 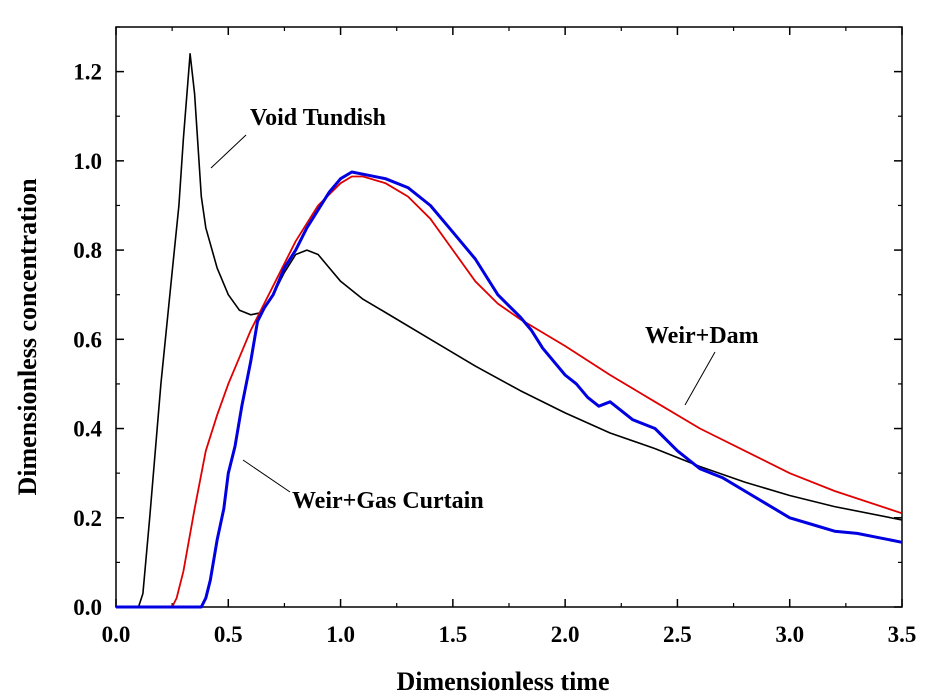 I want to click on x-tick-label: 1.5, so click(x=452, y=634).